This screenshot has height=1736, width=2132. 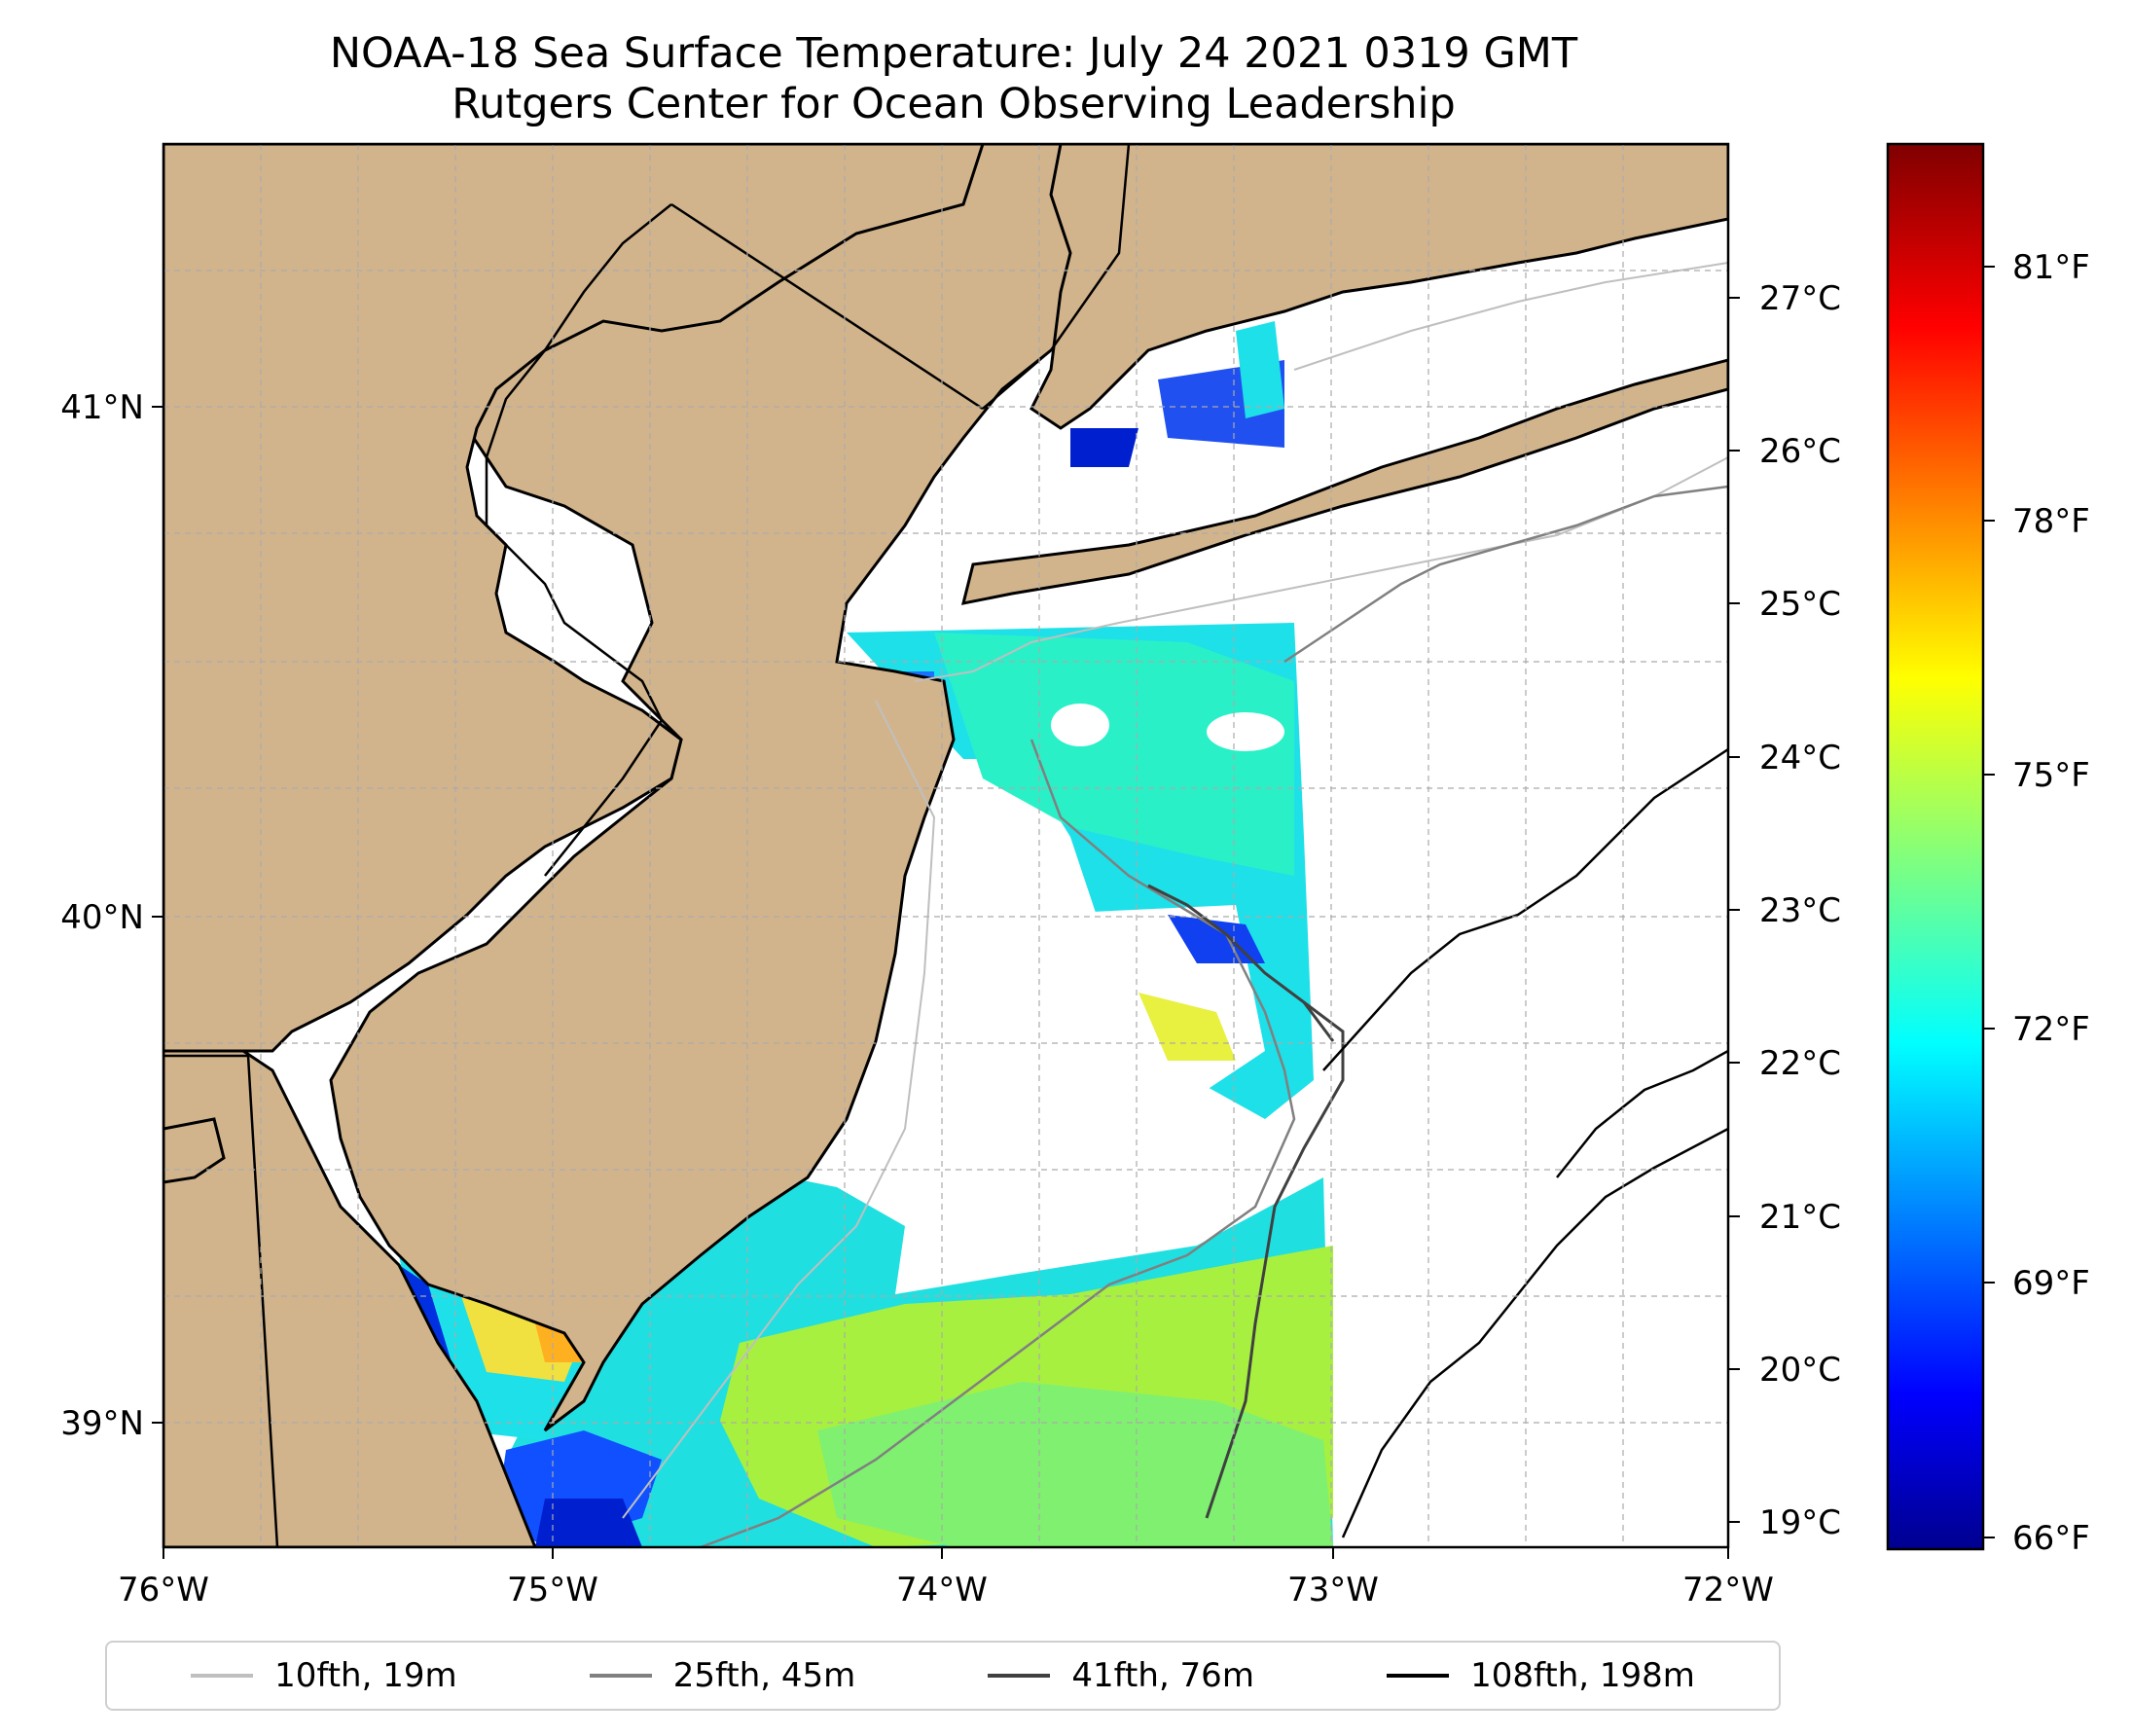 What do you see at coordinates (1800, 911) in the screenshot?
I see `celsius-tick-label: 23°C` at bounding box center [1800, 911].